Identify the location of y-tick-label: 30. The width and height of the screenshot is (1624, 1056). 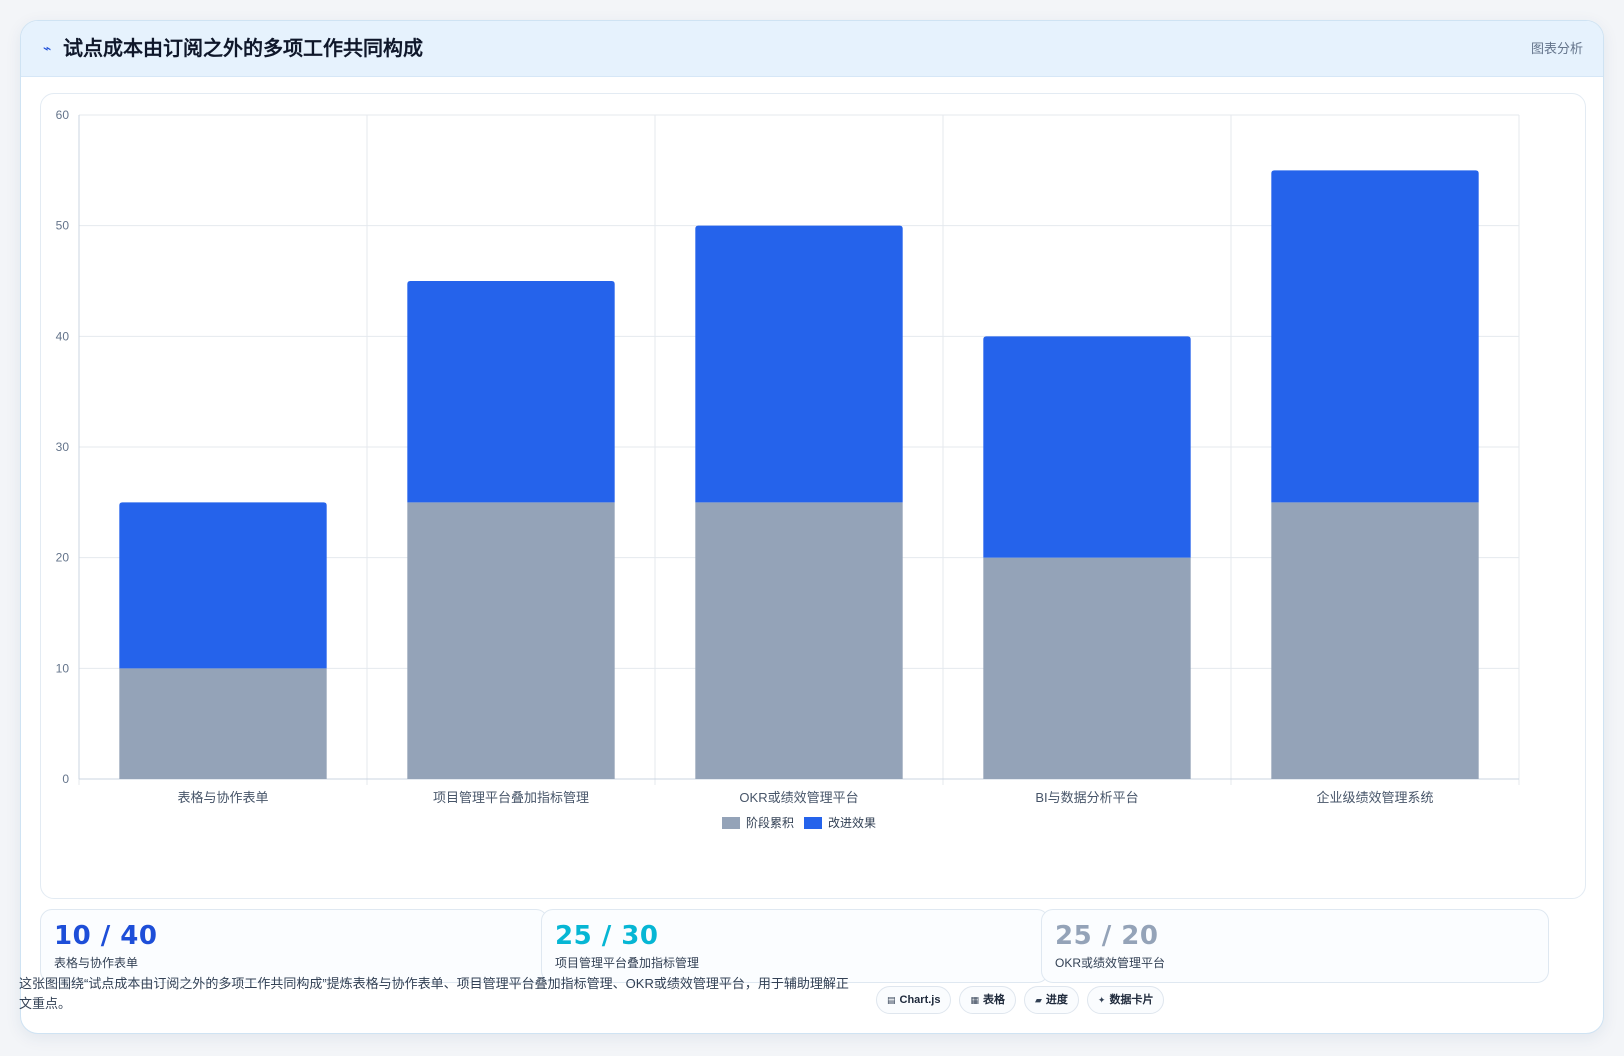
(63, 447).